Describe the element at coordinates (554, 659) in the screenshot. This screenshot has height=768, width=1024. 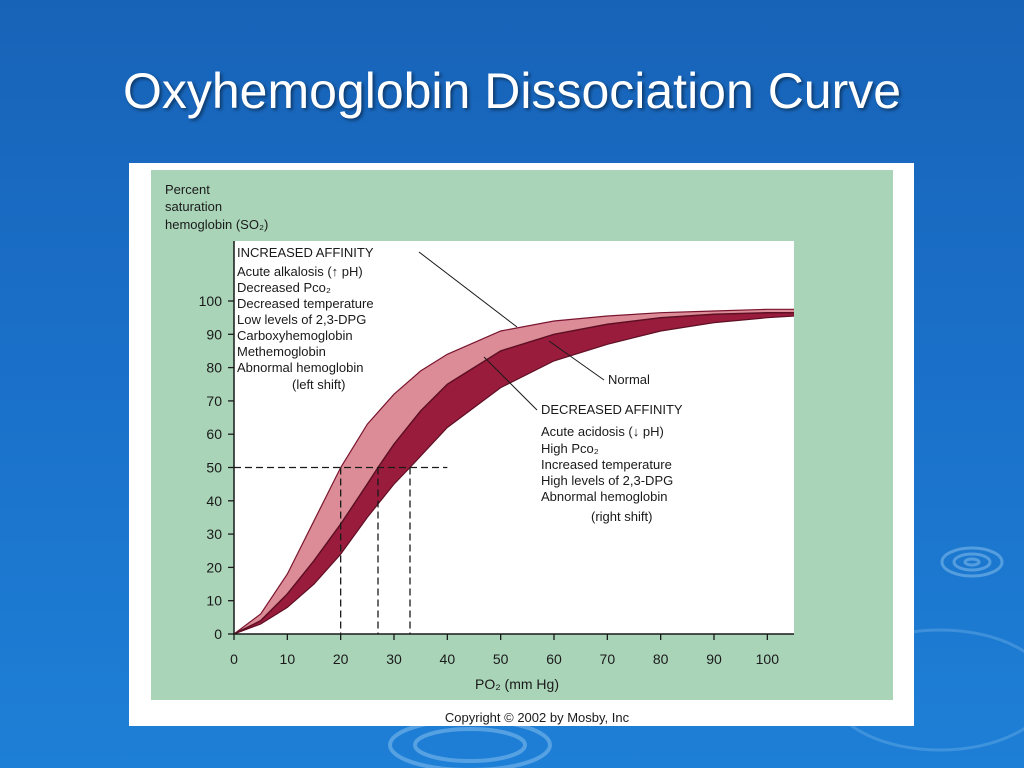
I see `x-tick-label: 60` at that location.